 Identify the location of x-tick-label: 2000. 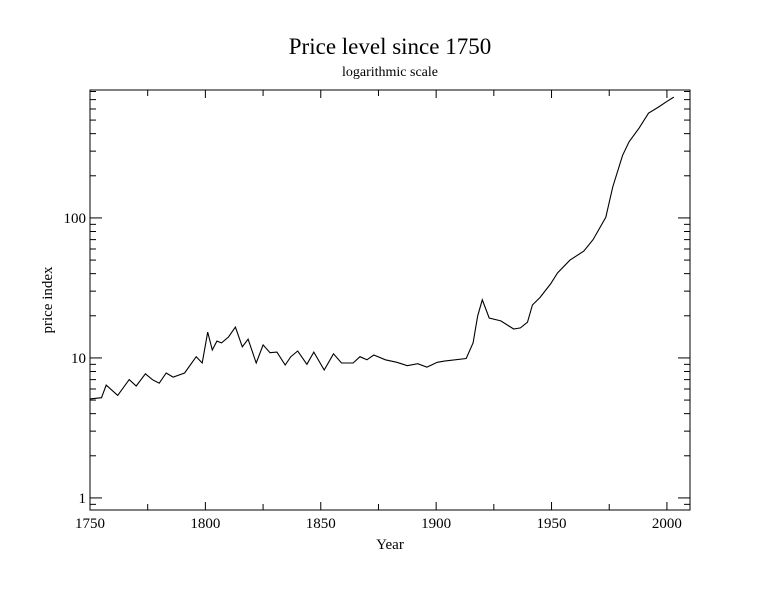
(667, 524).